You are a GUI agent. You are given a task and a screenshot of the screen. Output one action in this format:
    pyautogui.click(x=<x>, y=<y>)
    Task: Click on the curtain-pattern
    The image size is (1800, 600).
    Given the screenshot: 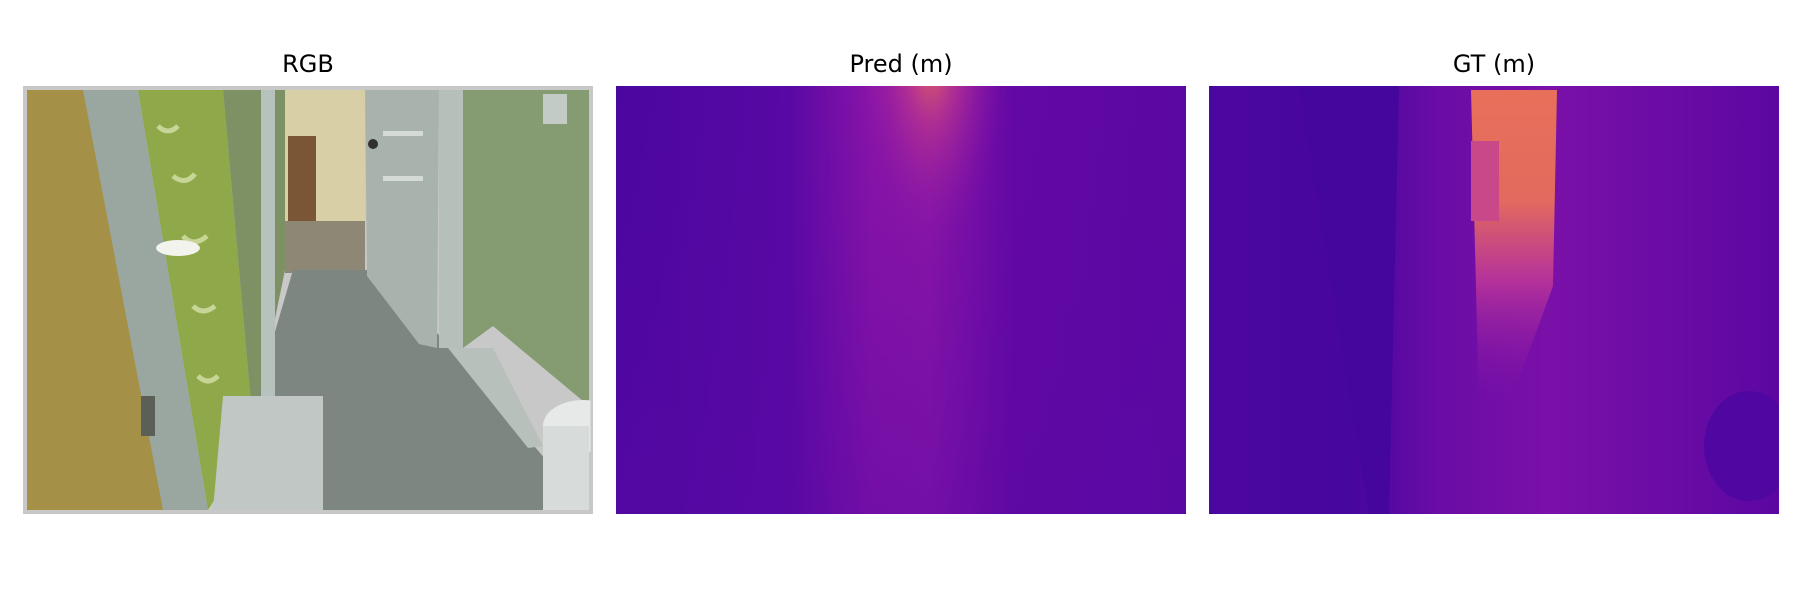 What is the action you would take?
    pyautogui.click(x=188, y=254)
    